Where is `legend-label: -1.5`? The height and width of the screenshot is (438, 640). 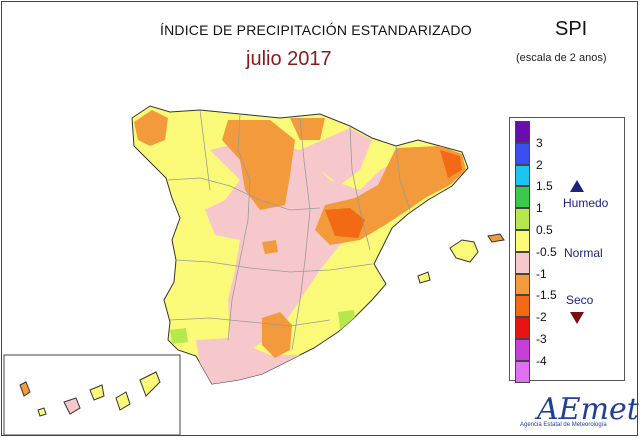
legend-label: -1.5 is located at coordinates (546, 295).